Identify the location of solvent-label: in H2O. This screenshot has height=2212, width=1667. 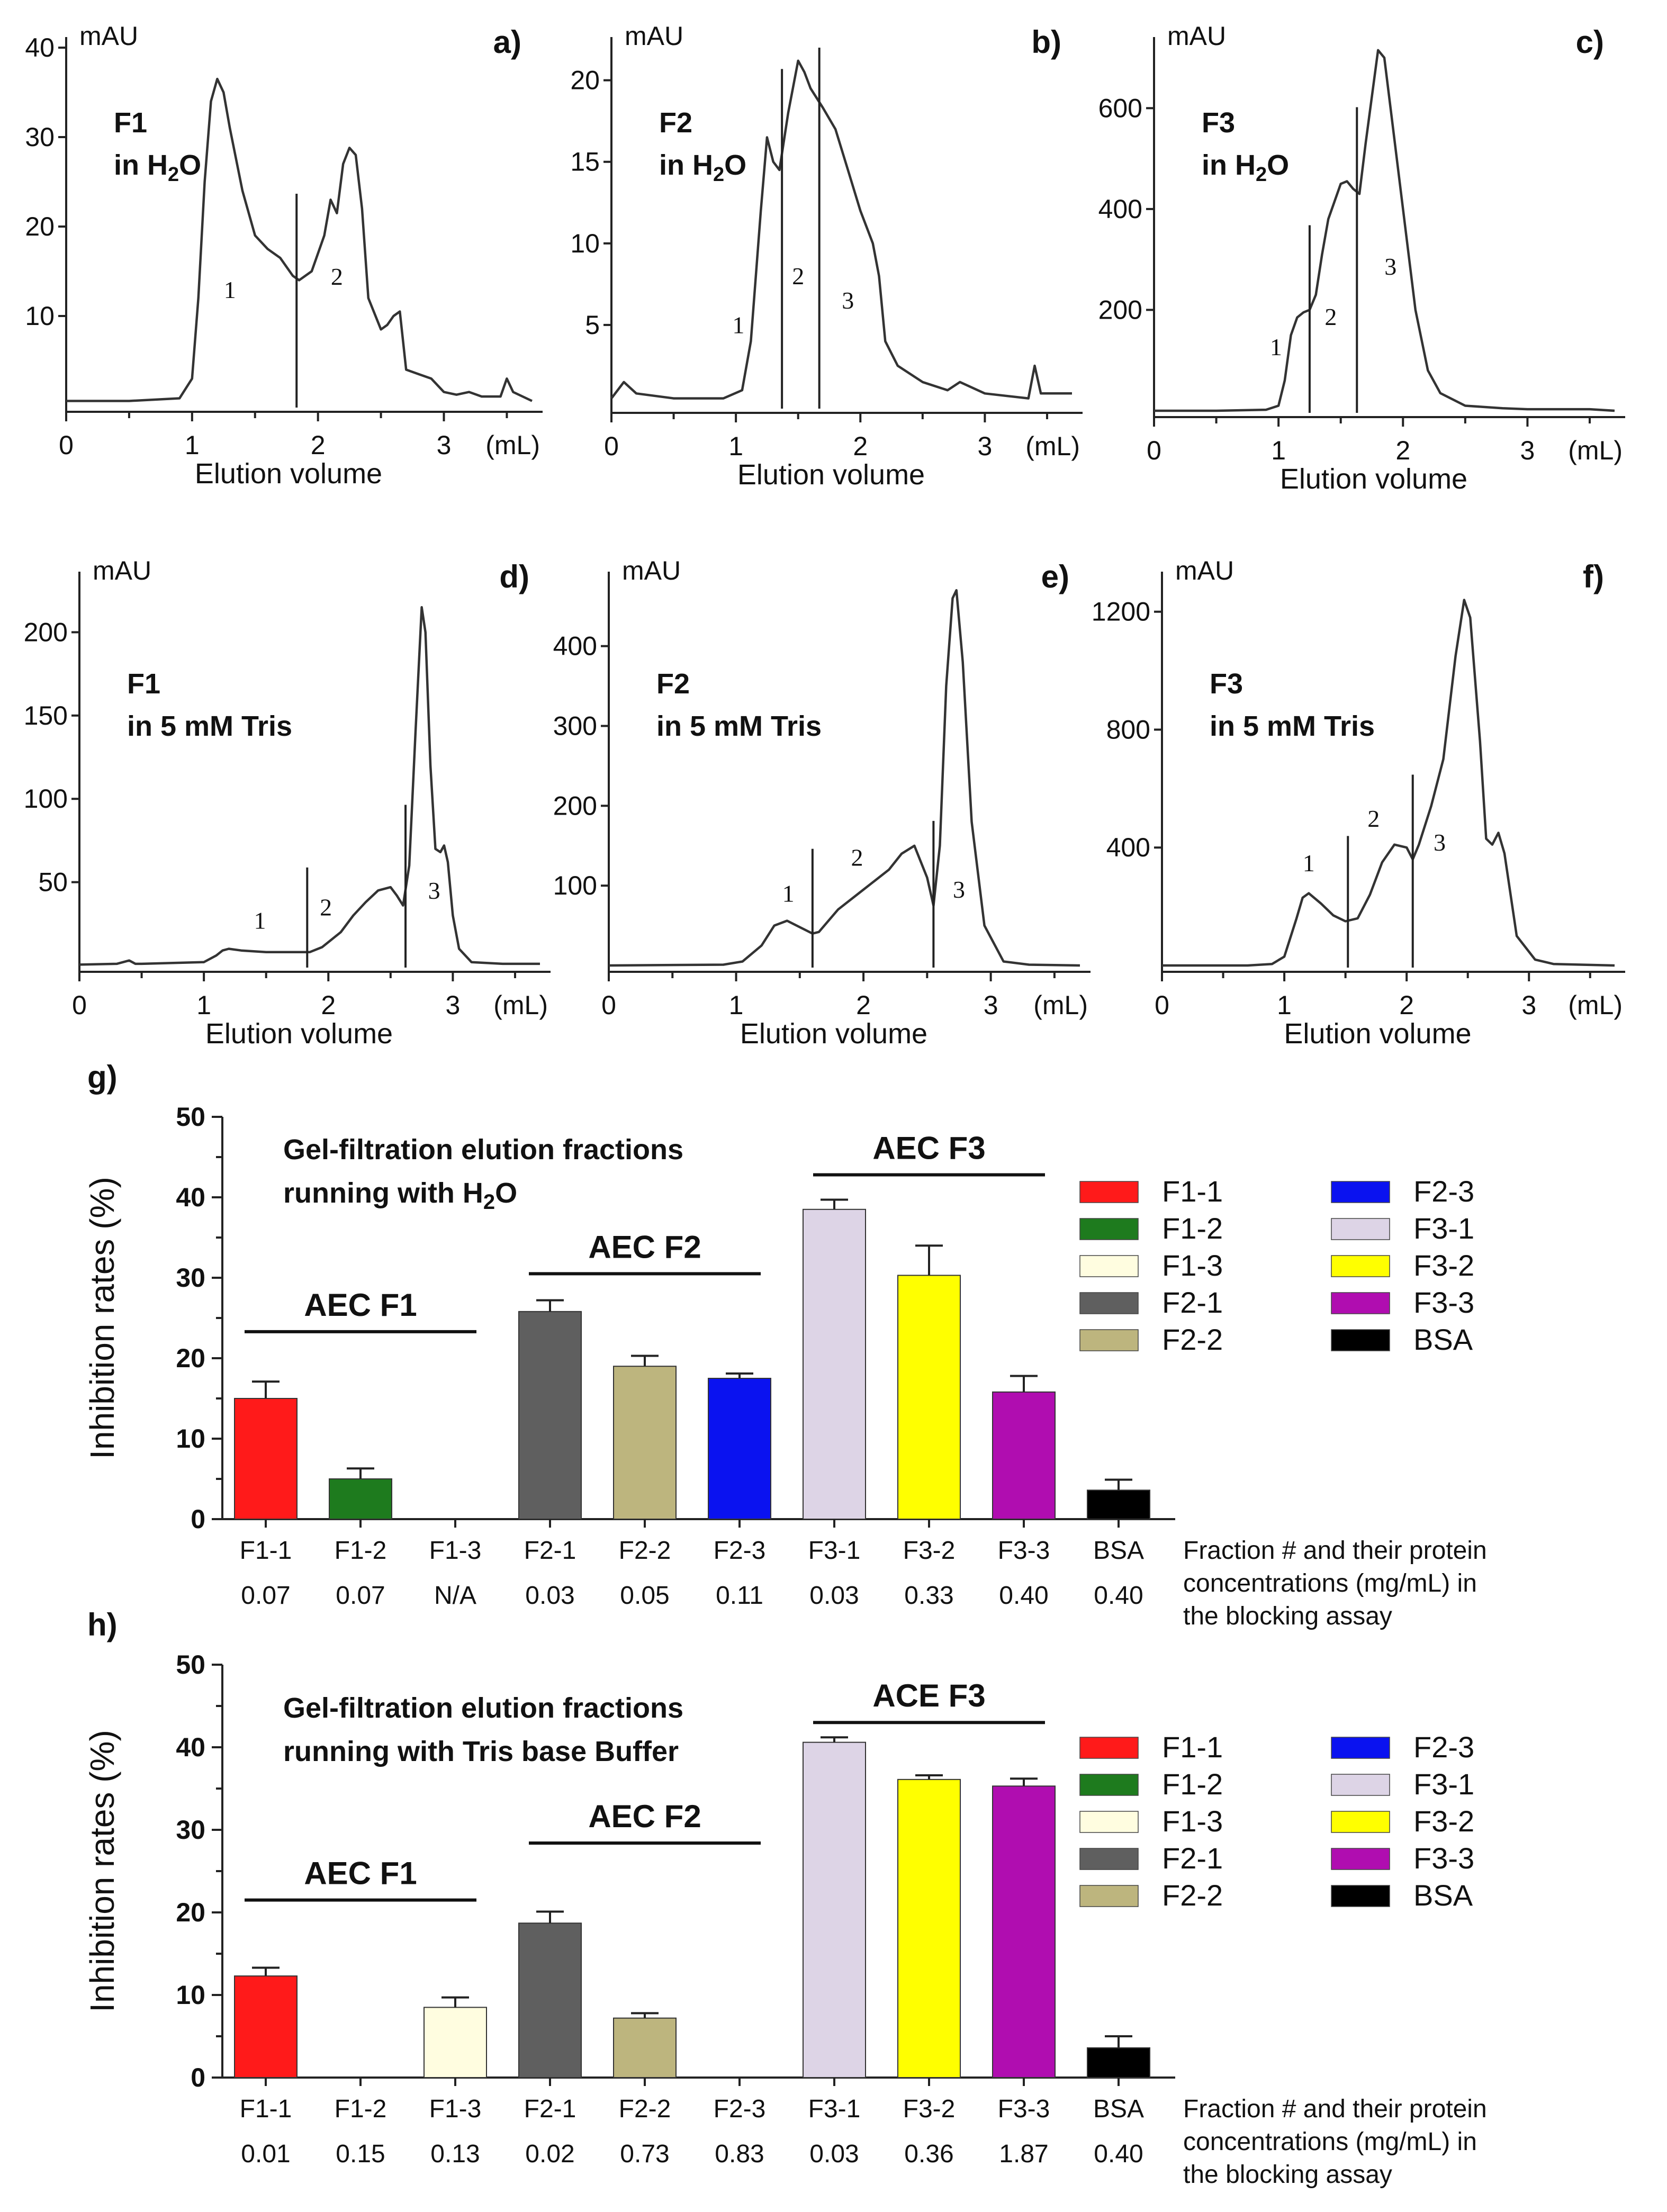
(158, 168).